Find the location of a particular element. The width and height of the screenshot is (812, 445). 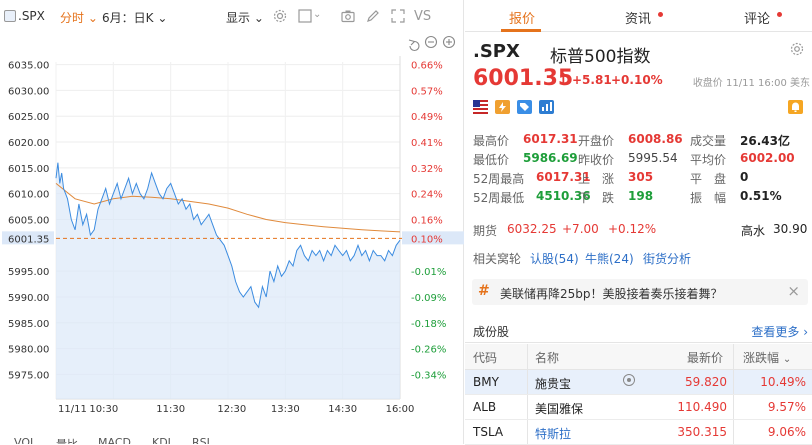

stat-label: 52周最低 is located at coordinates (499, 198).